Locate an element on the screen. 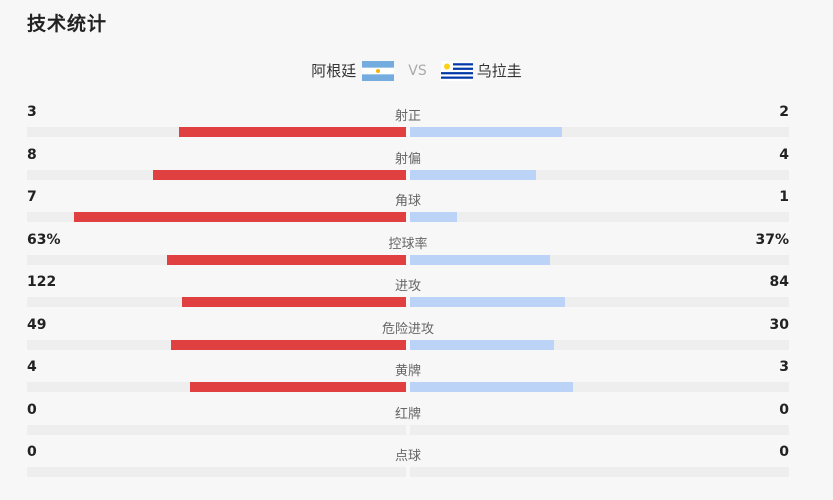 The width and height of the screenshot is (833, 500). vs-label: VS is located at coordinates (417, 70).